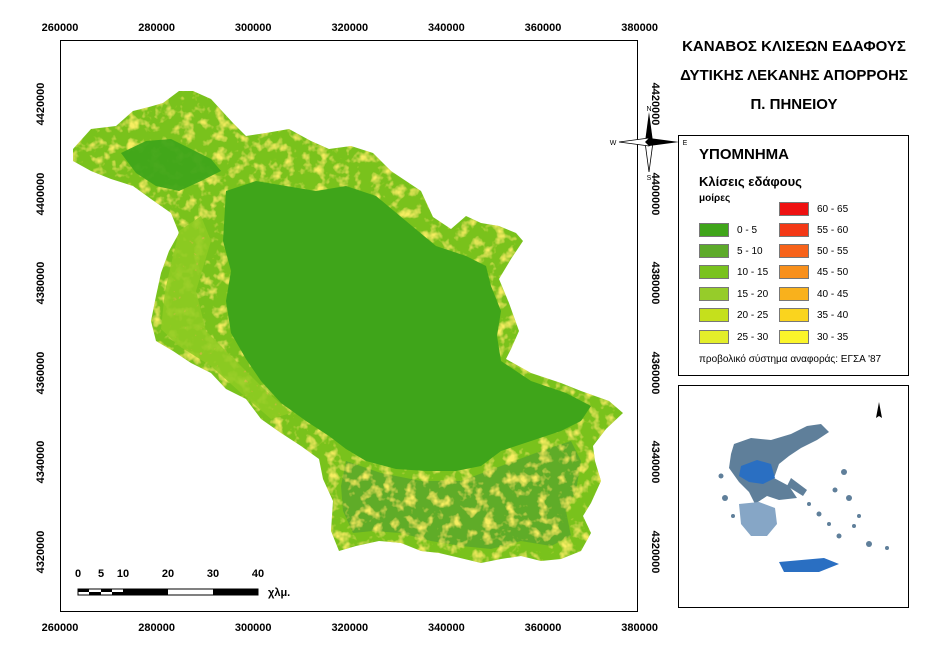  I want to click on y-tick-label-left: 4380000, so click(41, 283).